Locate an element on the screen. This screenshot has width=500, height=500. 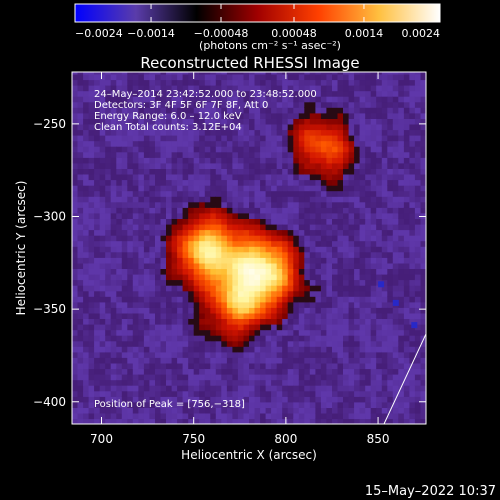
y-tick-label: −250 is located at coordinates (49, 124).